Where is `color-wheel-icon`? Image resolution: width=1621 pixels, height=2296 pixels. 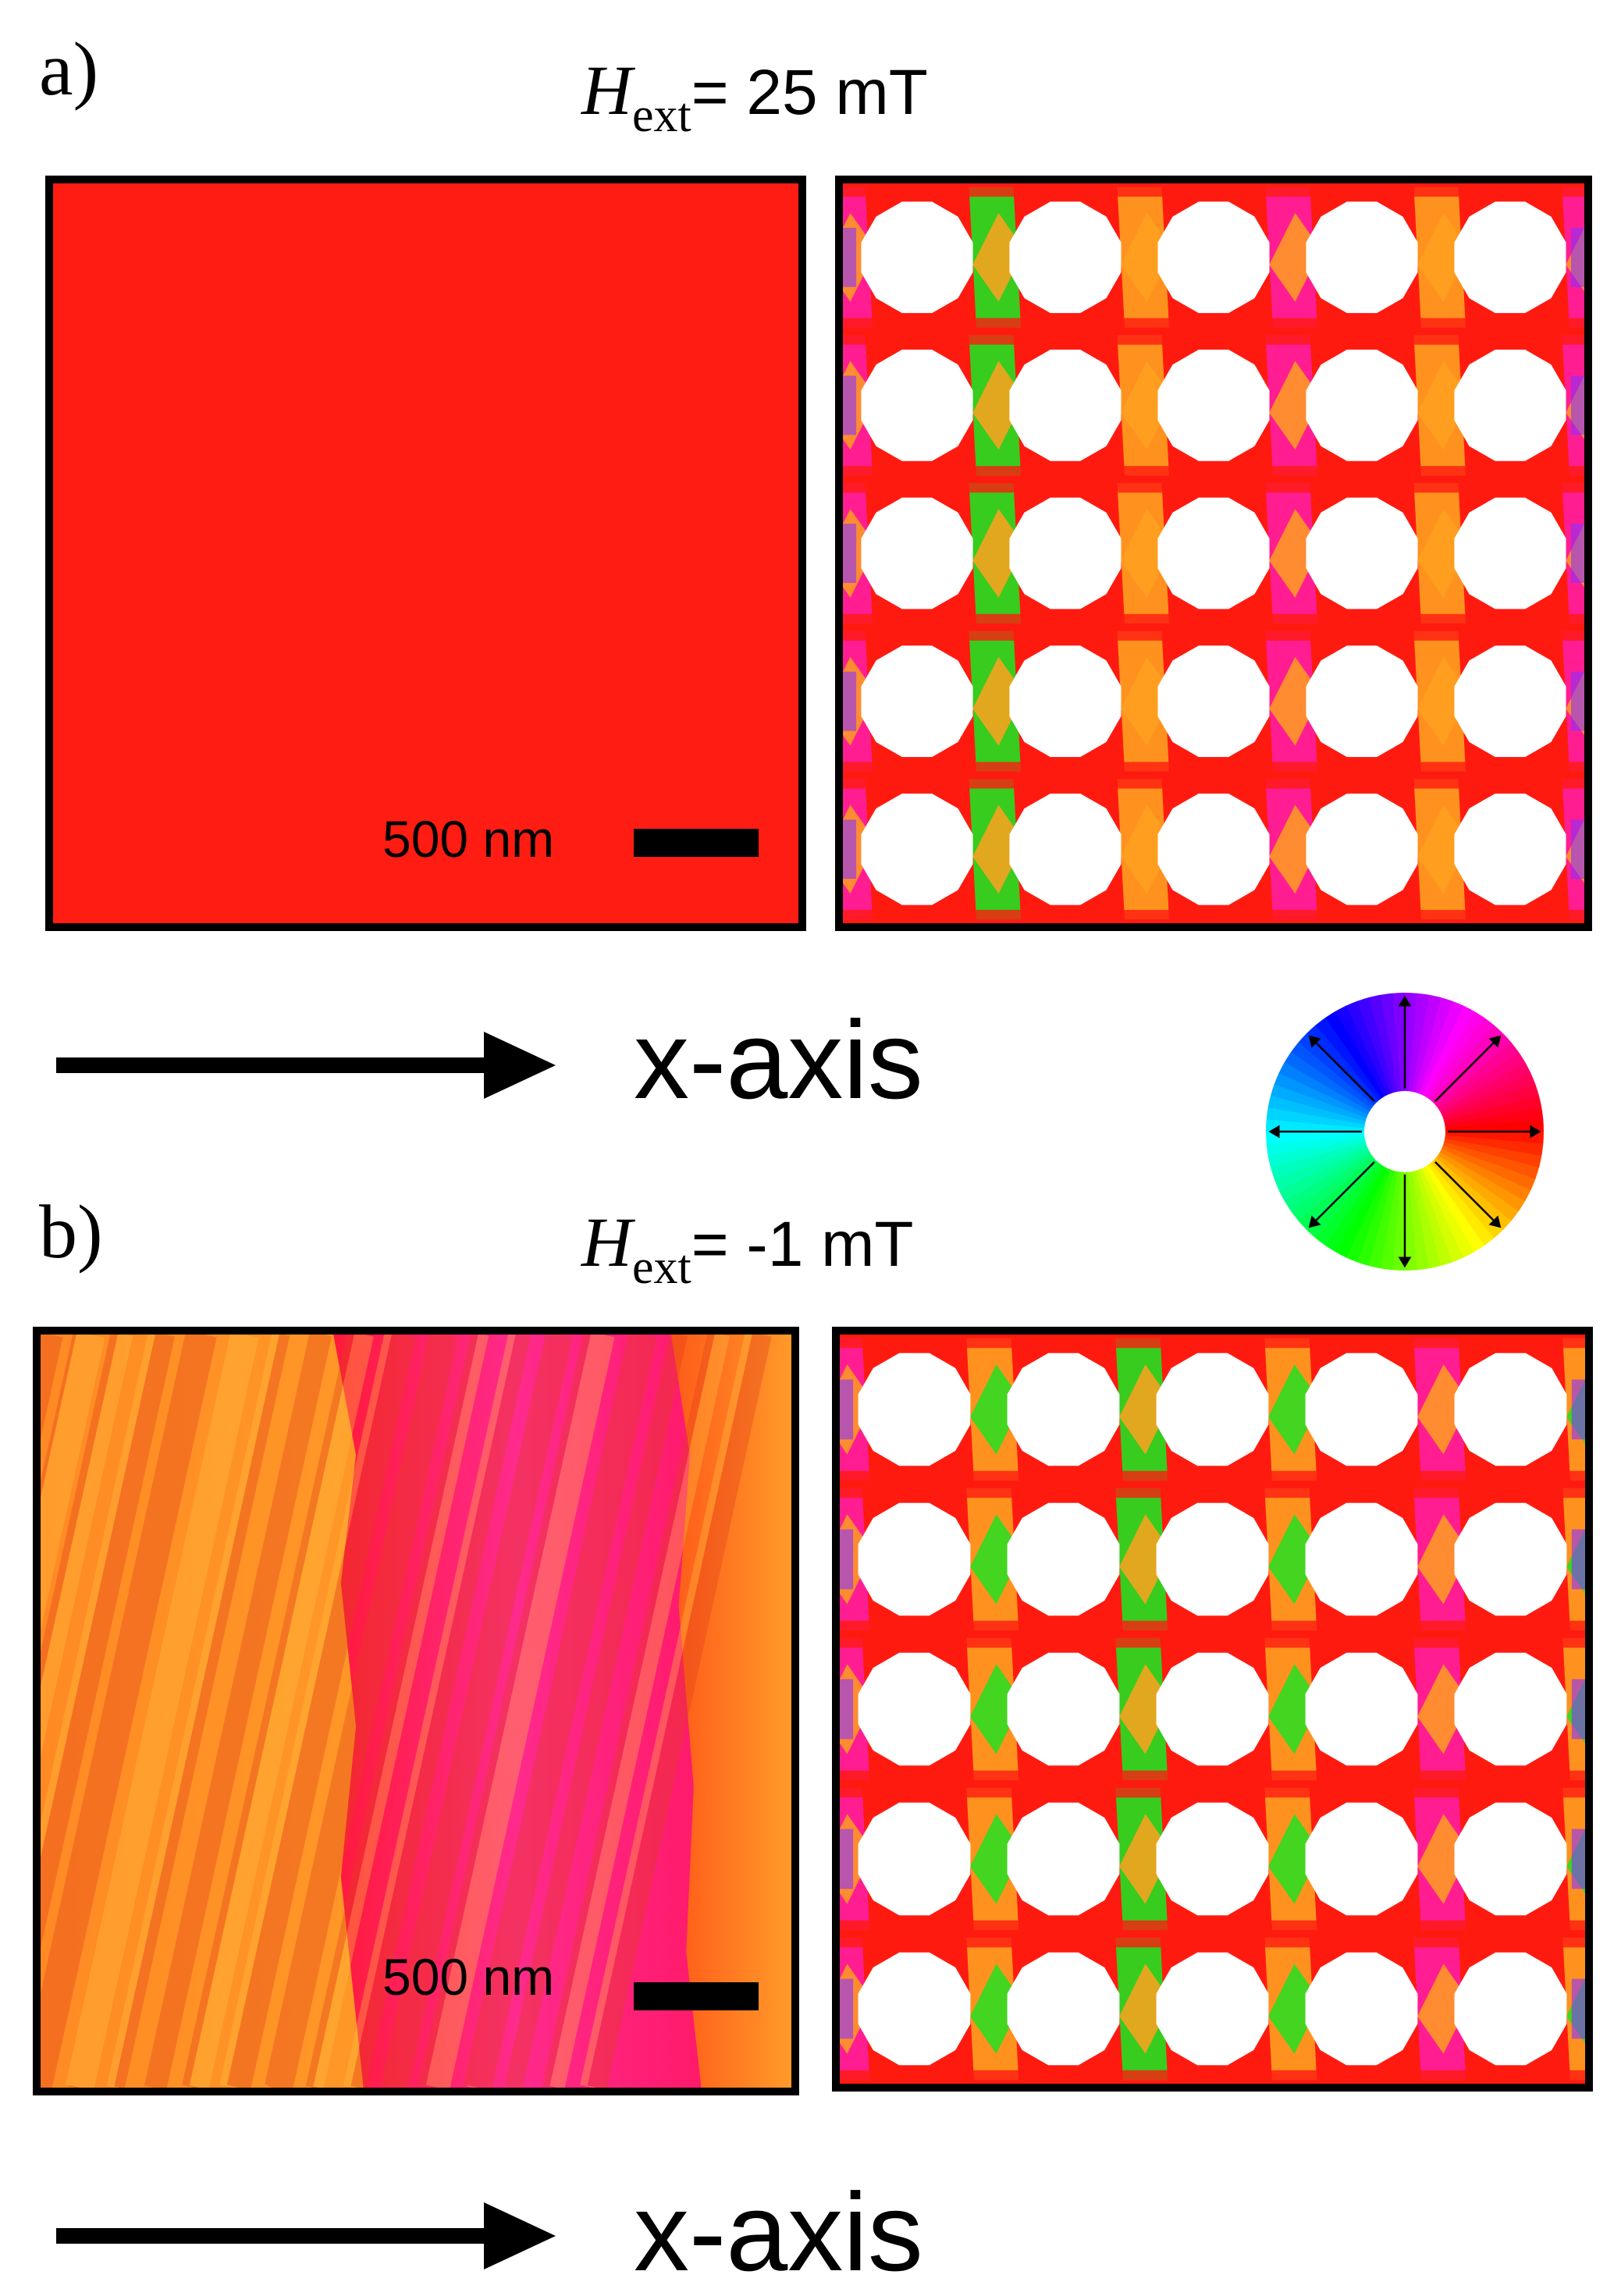 color-wheel-icon is located at coordinates (1405, 1132).